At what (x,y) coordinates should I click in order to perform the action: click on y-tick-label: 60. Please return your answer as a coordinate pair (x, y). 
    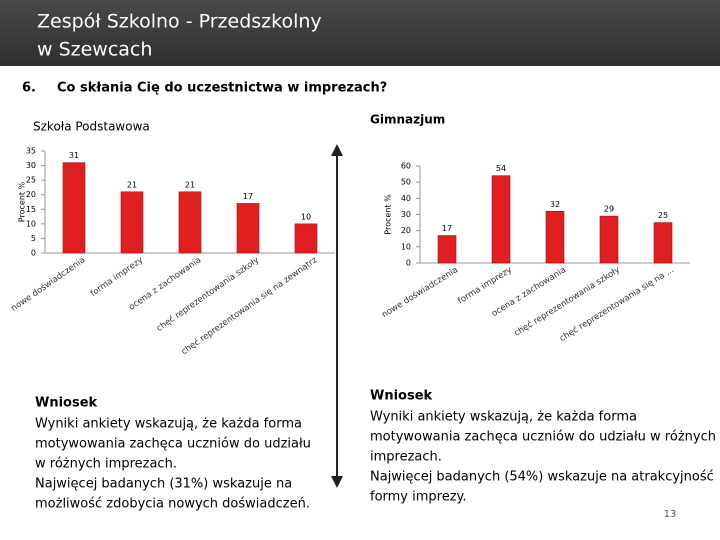
    Looking at the image, I should click on (406, 166).